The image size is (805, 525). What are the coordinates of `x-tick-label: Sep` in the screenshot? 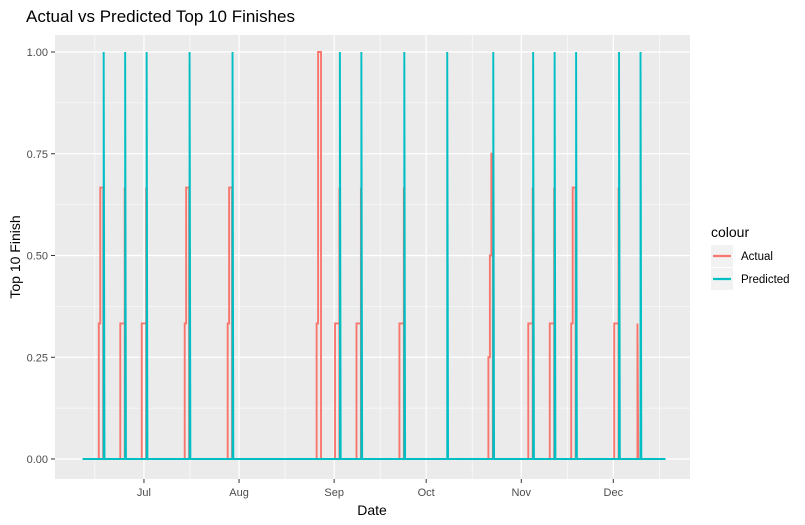 It's located at (334, 493).